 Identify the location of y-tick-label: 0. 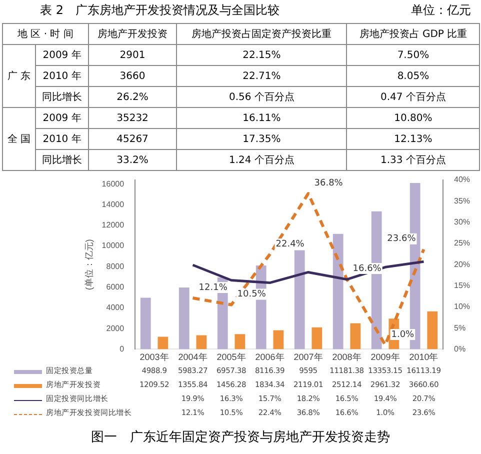
(122, 349).